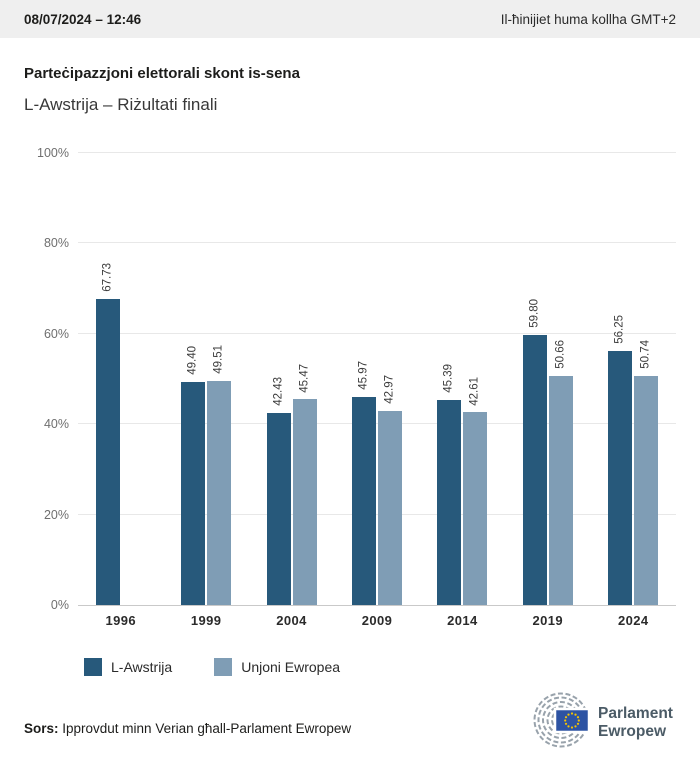  I want to click on eu-flag-stars, so click(572, 720).